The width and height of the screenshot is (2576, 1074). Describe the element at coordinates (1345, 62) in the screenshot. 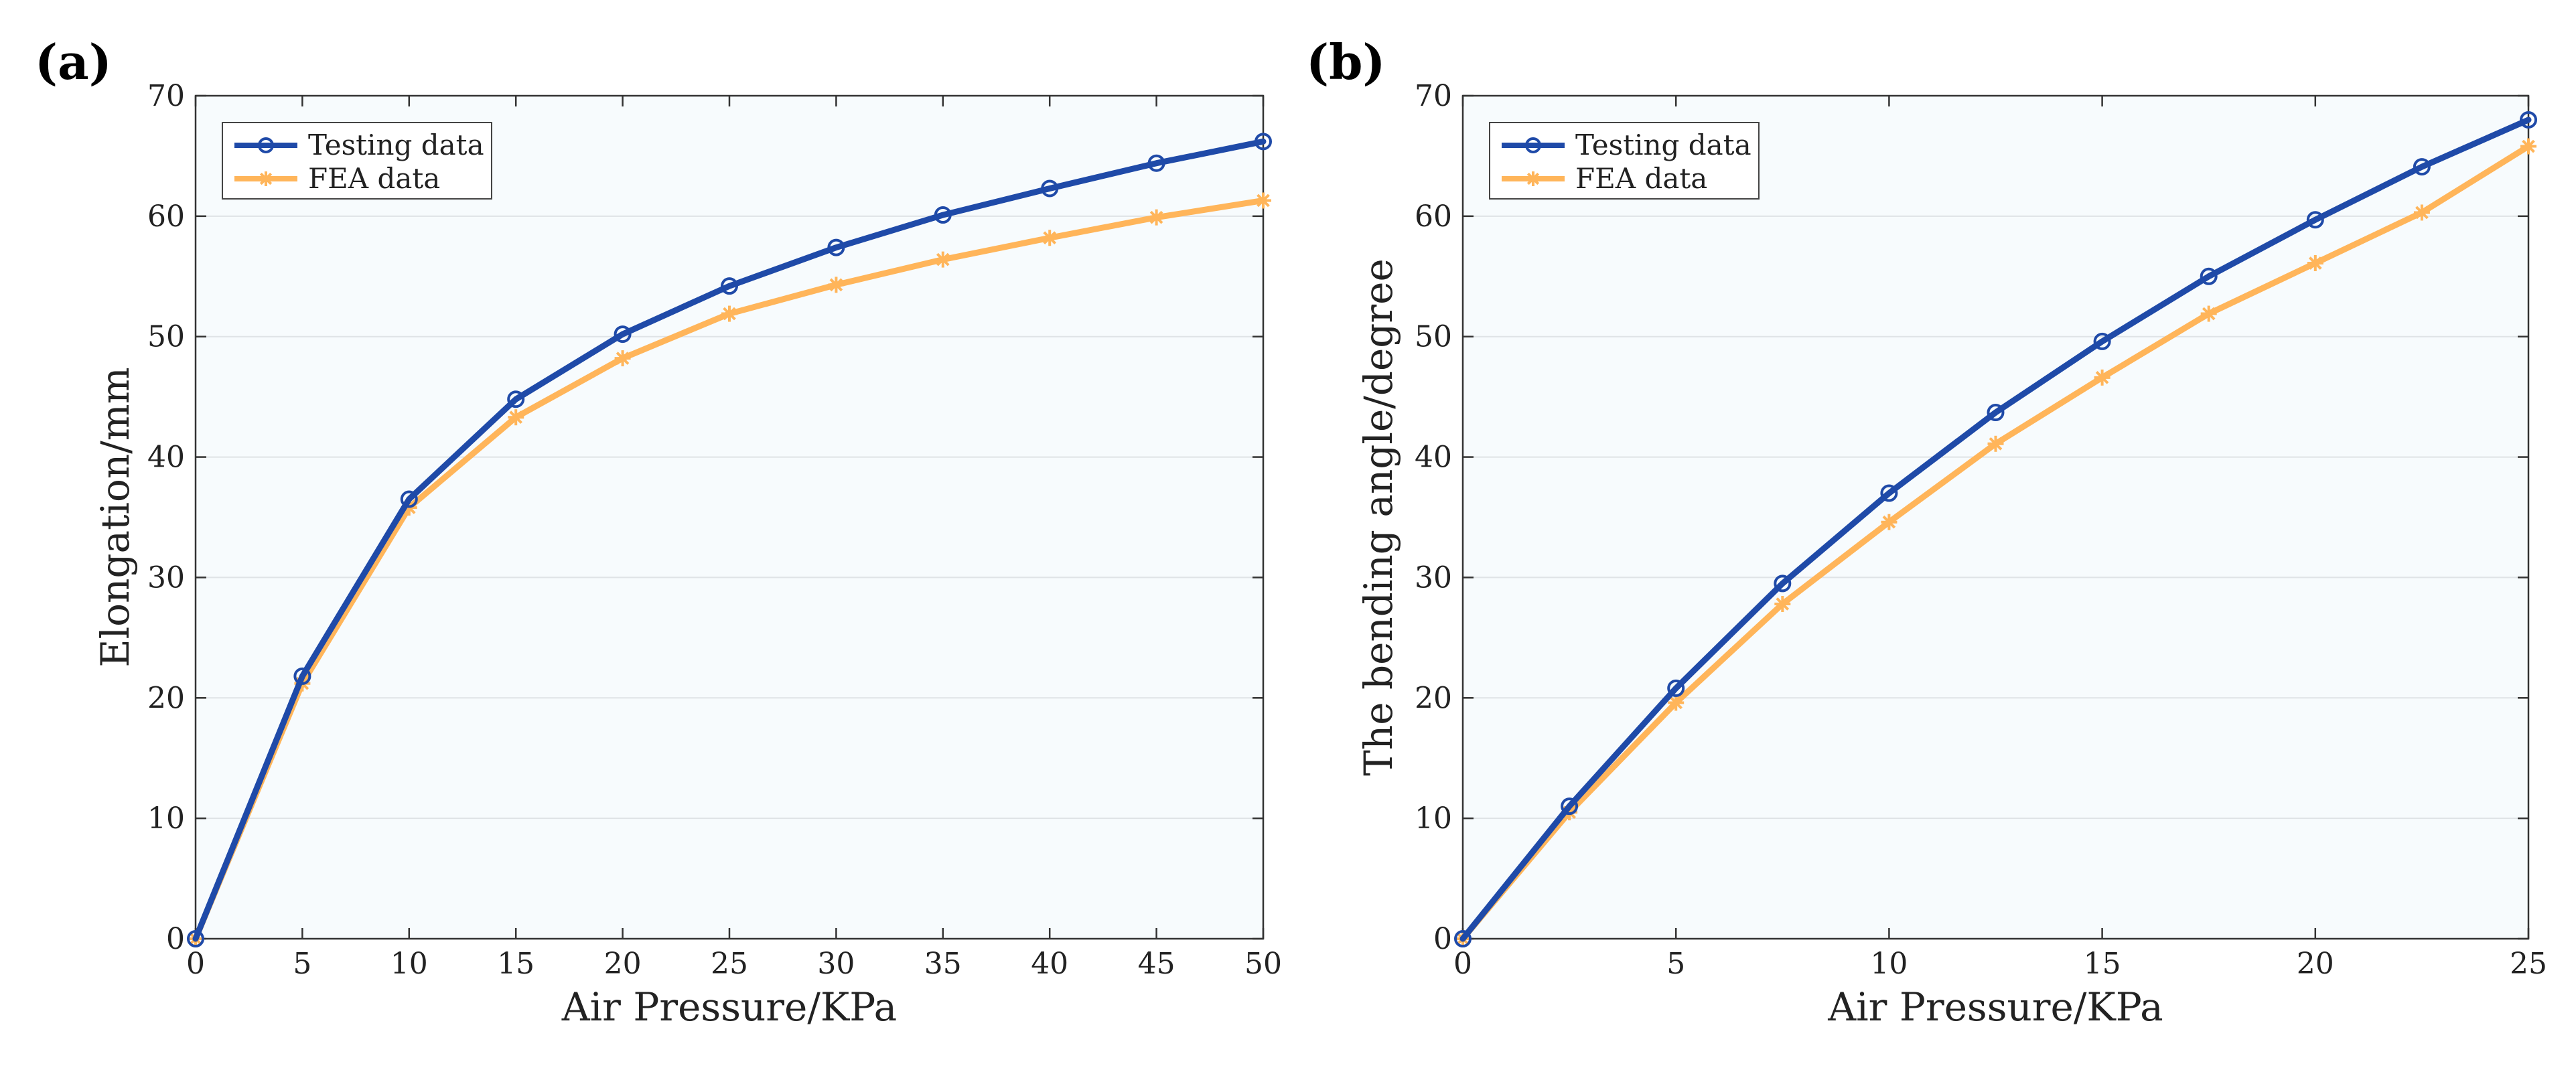

I see `panel-label: (b)` at that location.